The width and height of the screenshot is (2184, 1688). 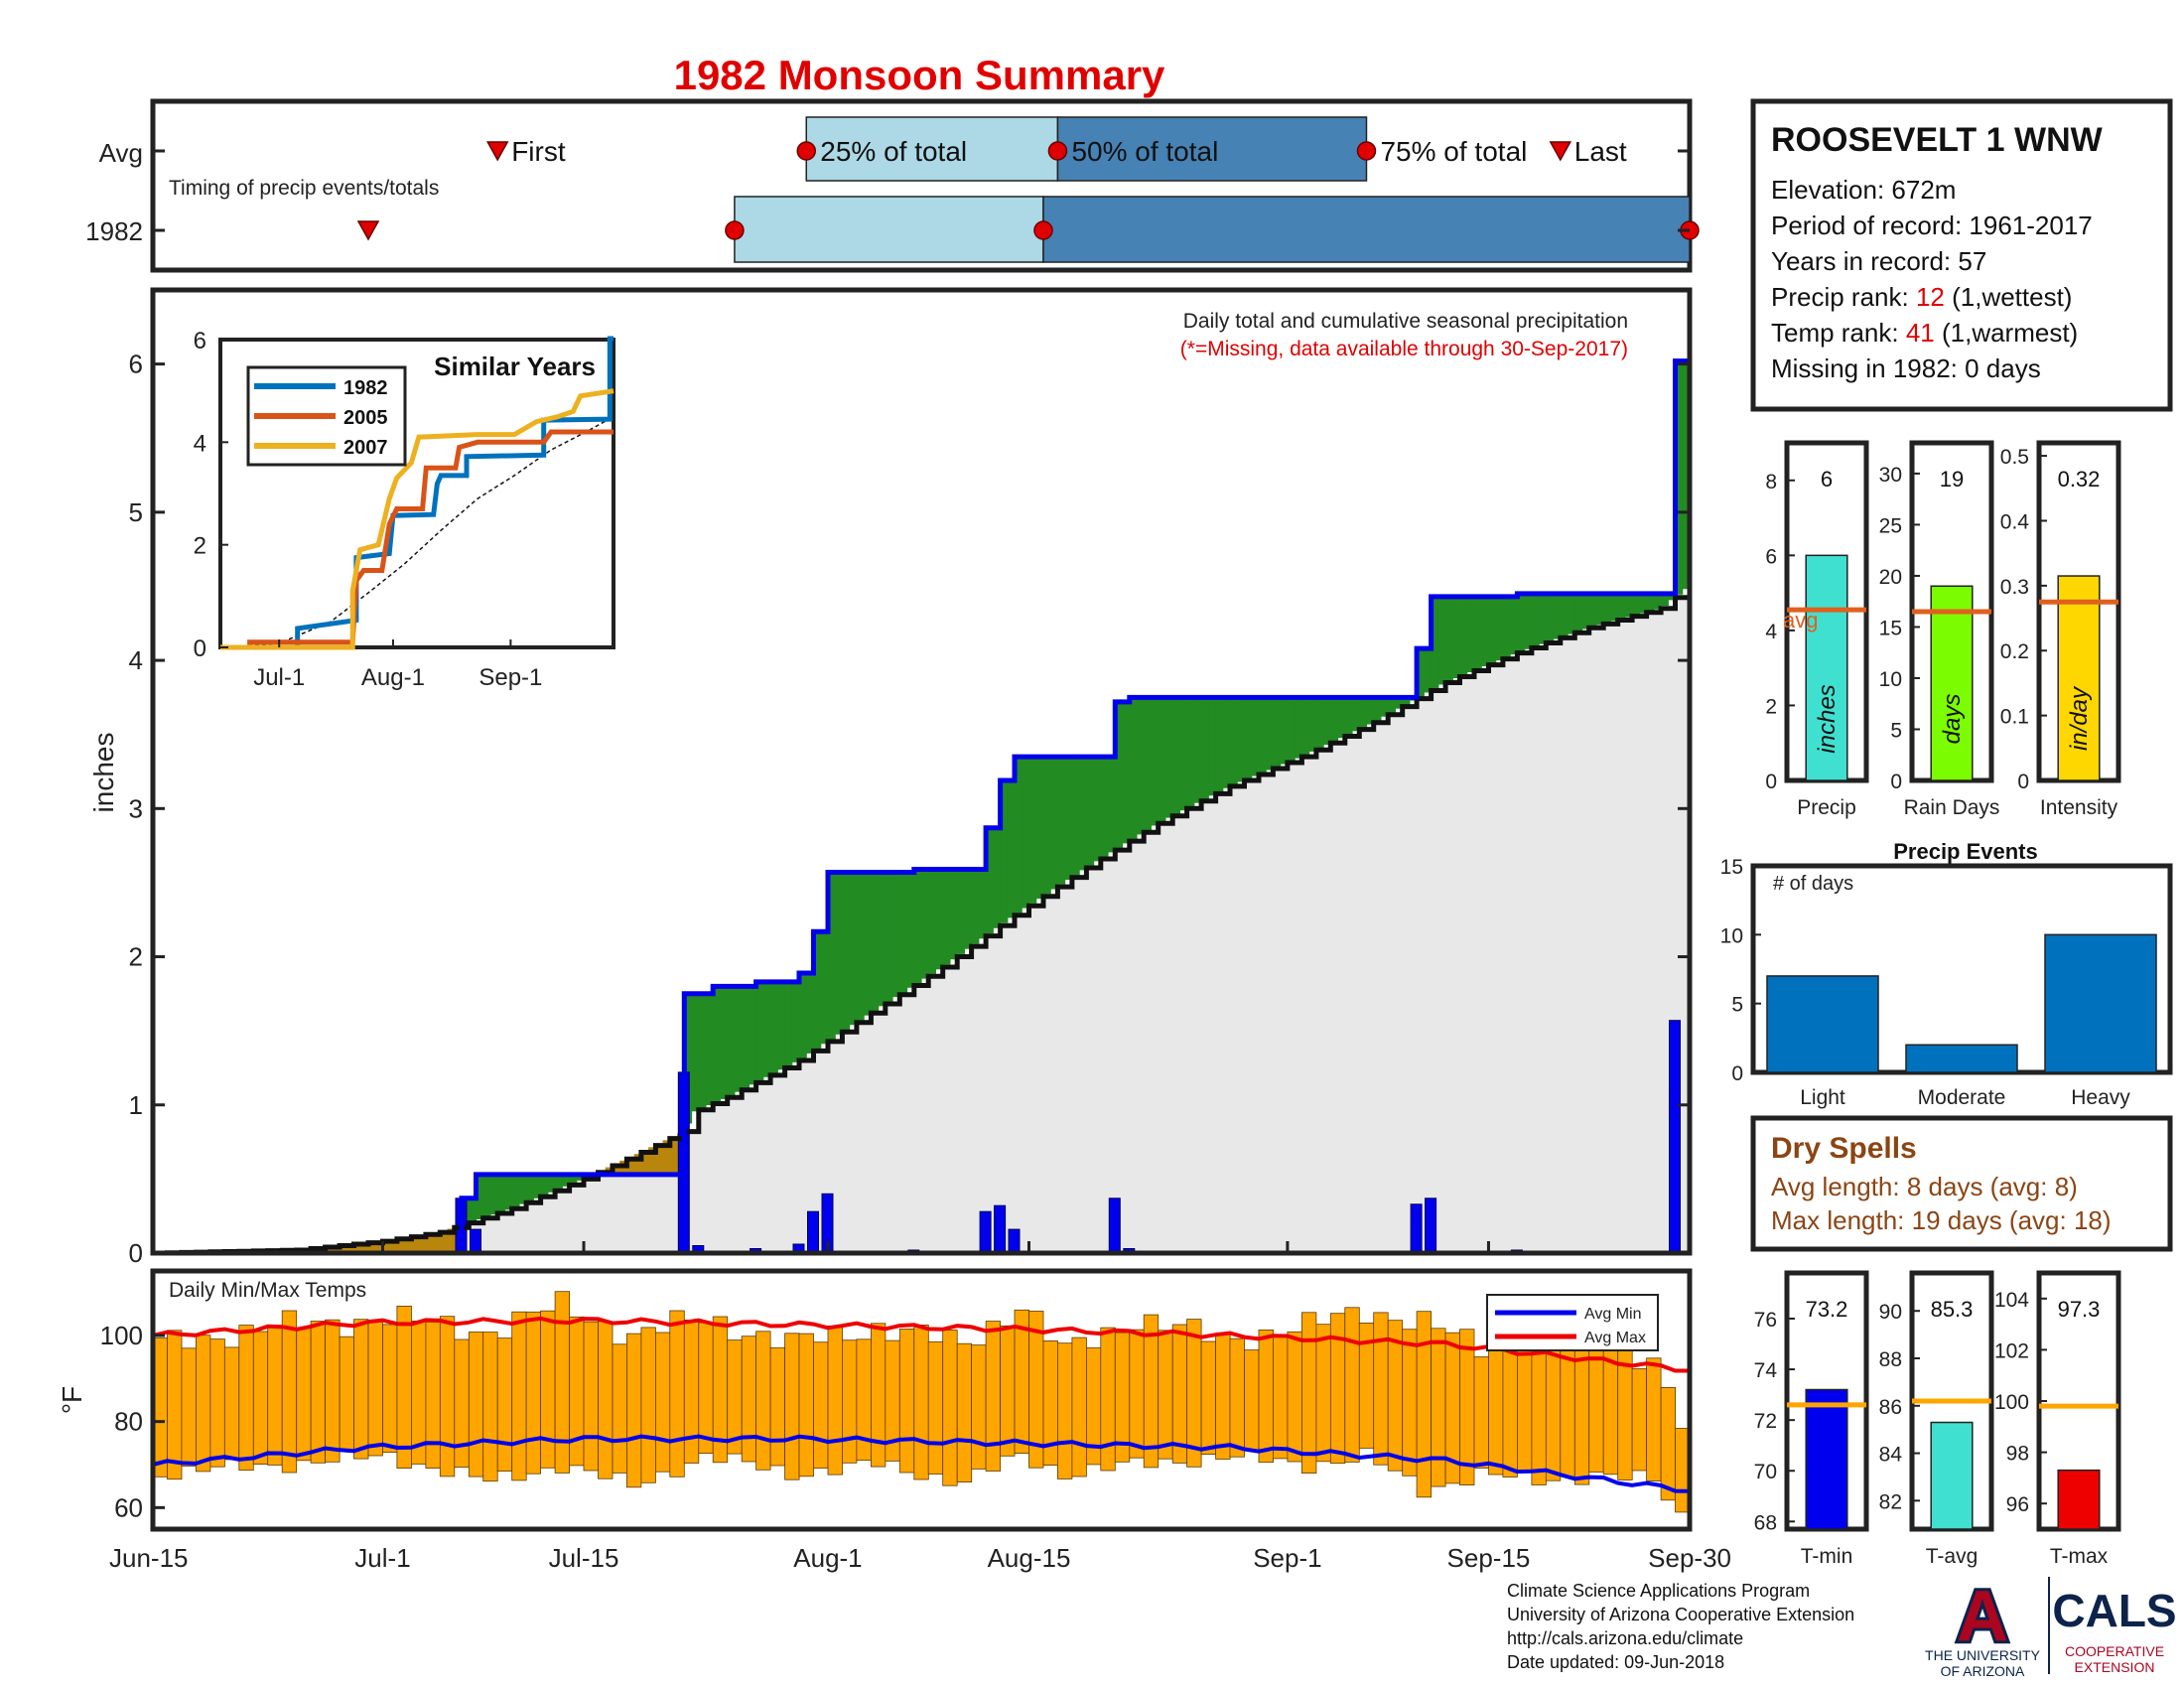 What do you see at coordinates (1731, 935) in the screenshot?
I see `precip-event-tick-label: 10` at bounding box center [1731, 935].